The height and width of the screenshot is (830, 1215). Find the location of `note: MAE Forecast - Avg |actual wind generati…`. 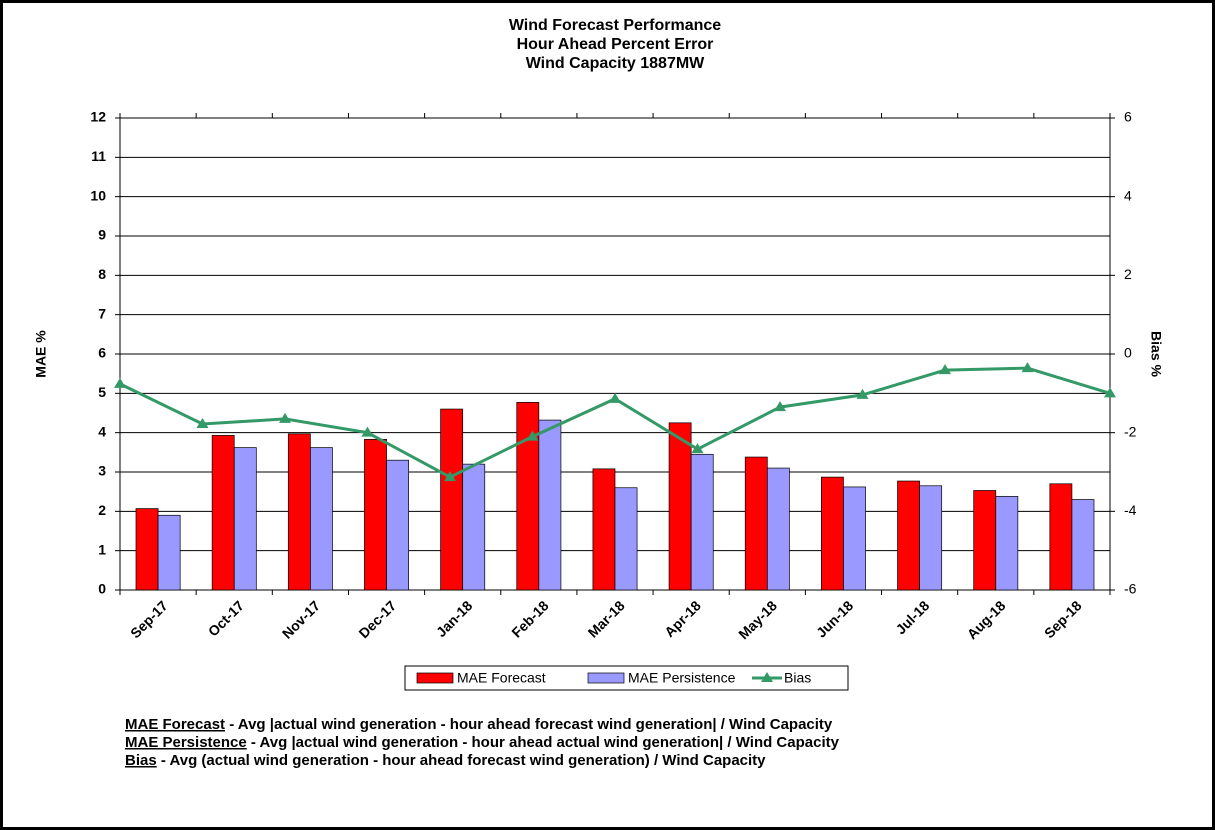

note: MAE Forecast - Avg |actual wind generati… is located at coordinates (479, 724).